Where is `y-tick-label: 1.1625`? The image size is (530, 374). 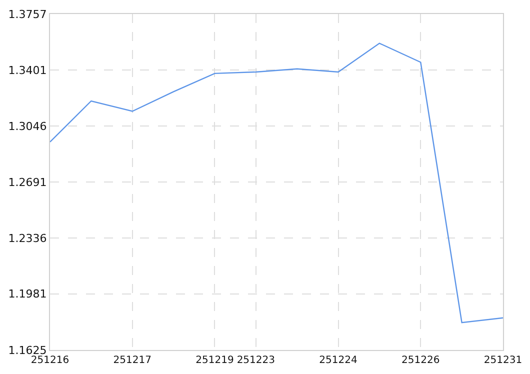
y-tick-label: 1.1625 is located at coordinates (27, 350).